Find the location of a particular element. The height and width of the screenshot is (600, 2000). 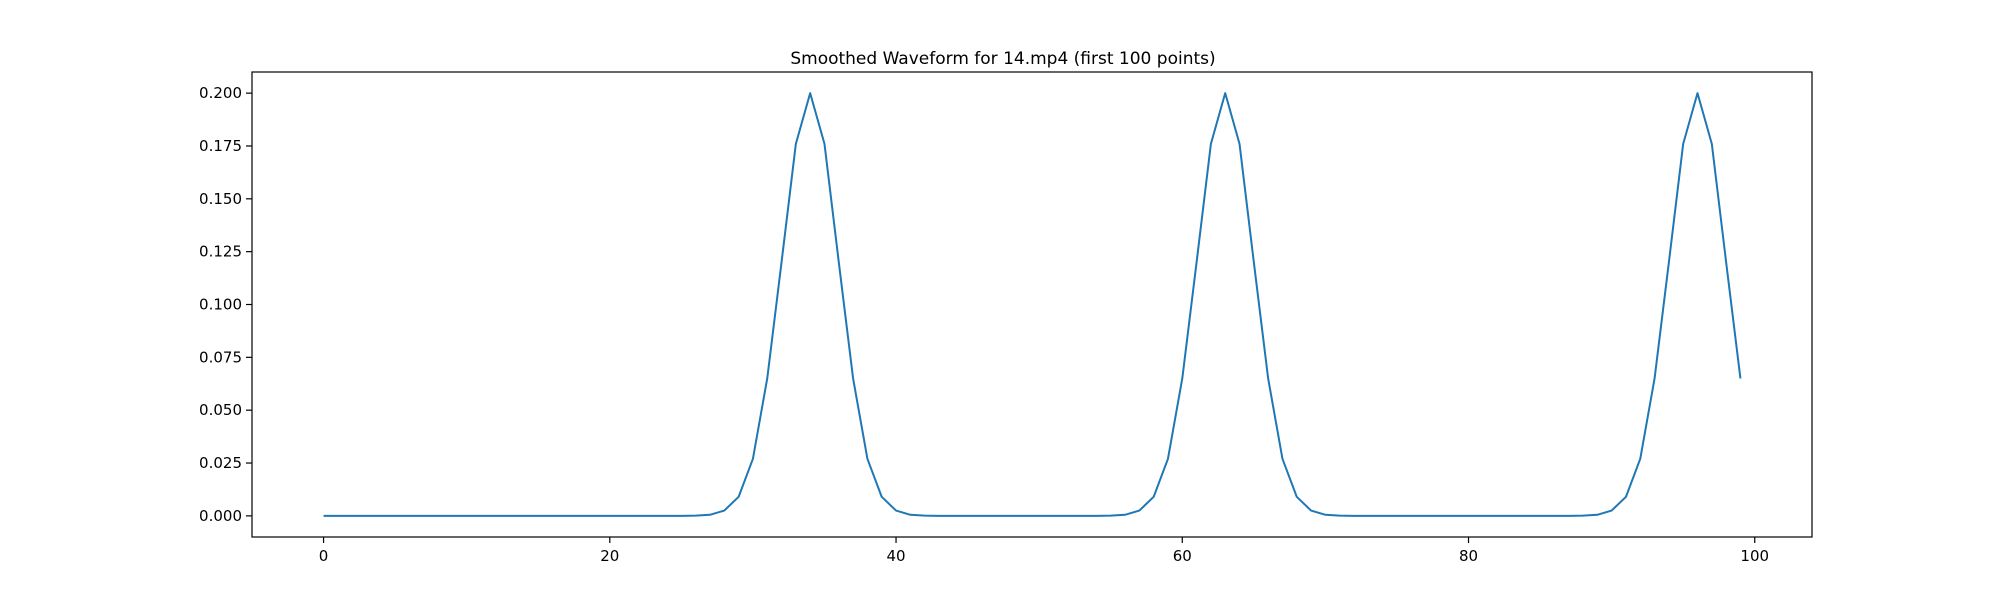

y-tick-label: 0.000 is located at coordinates (220, 516).